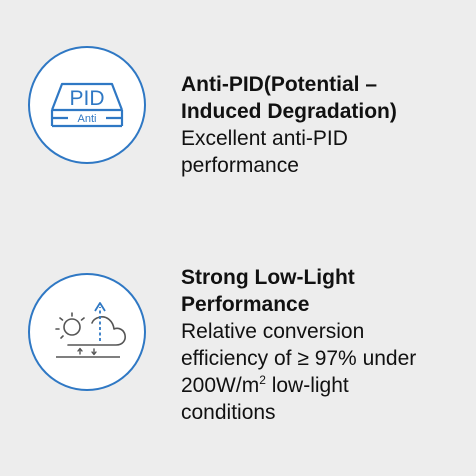  I want to click on feature-low-light-desc-line-4: conditions, so click(228, 412).